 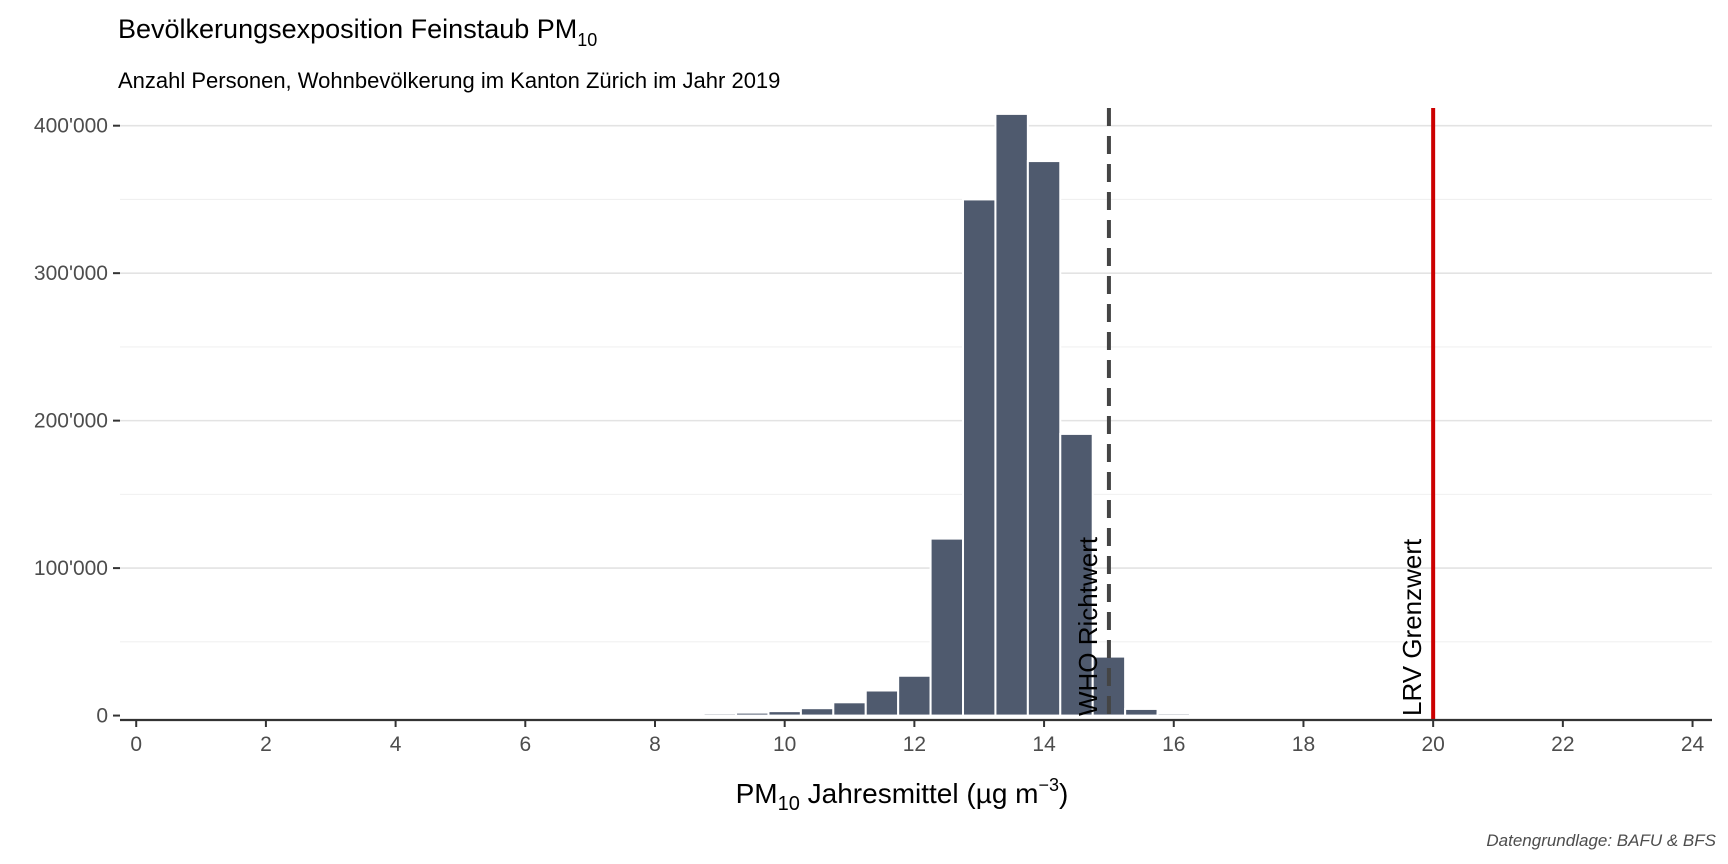 What do you see at coordinates (914, 744) in the screenshot?
I see `x-tick-label: 12` at bounding box center [914, 744].